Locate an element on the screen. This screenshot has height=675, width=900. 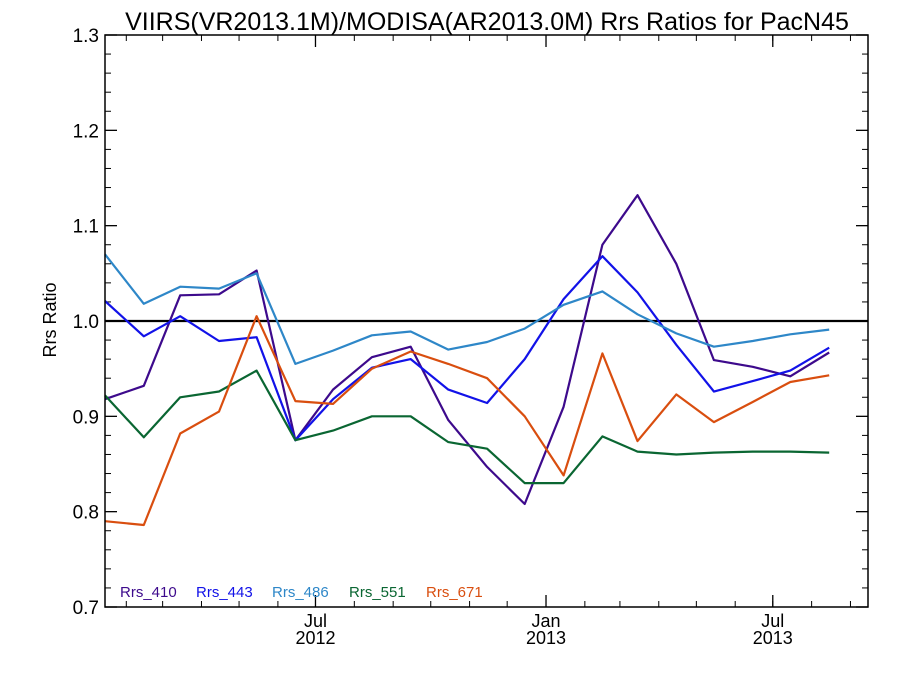
legend-entry-rrs-486: Rrs_486 is located at coordinates (300, 592).